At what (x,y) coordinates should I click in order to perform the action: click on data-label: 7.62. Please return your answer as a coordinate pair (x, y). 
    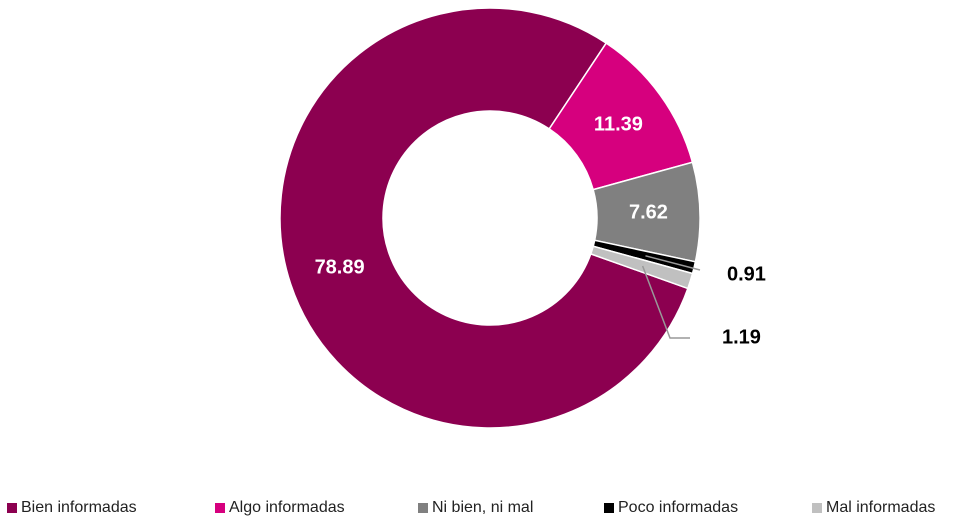
    Looking at the image, I should click on (648, 213).